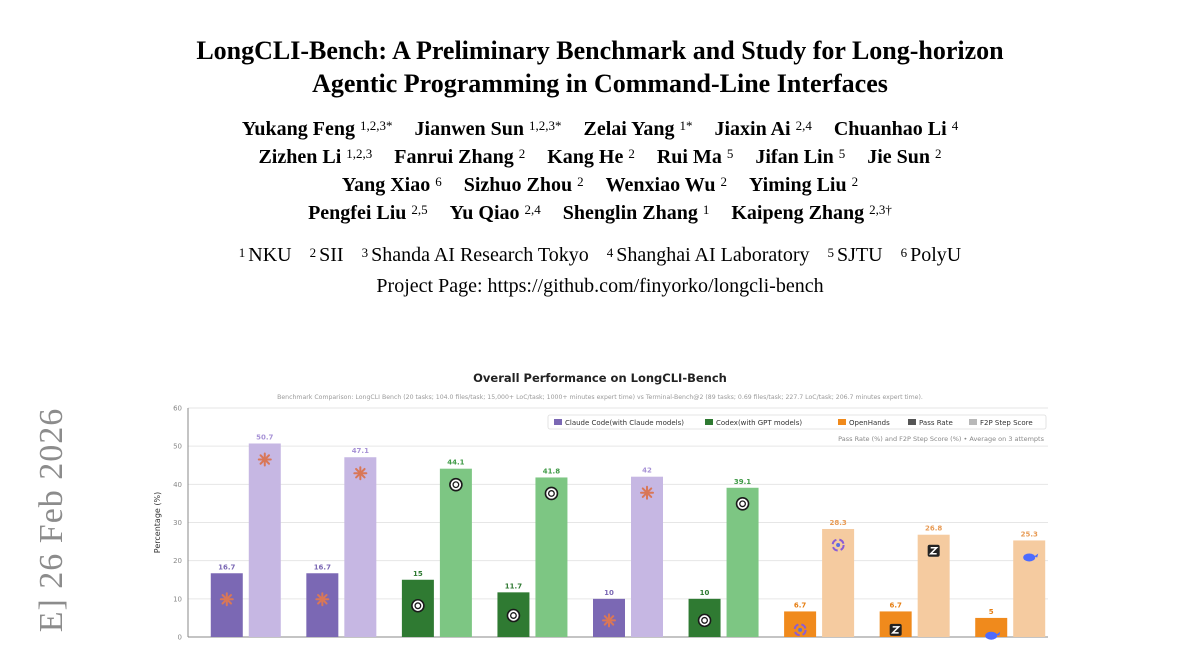 The width and height of the screenshot is (1200, 653). I want to click on legend-label: Pass Rate, so click(936, 423).